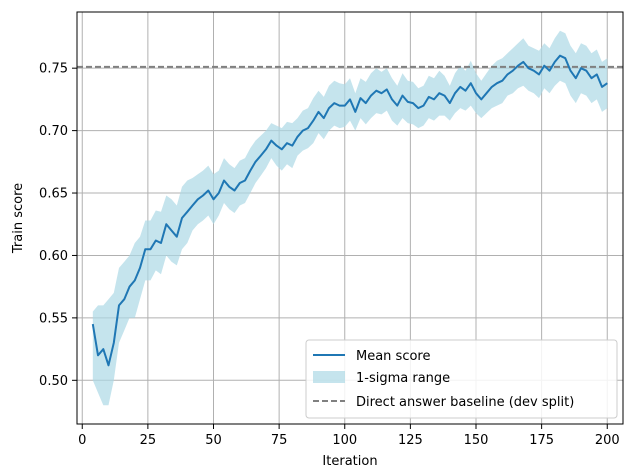 The height and width of the screenshot is (467, 624). I want to click on x-tick-label: 150, so click(476, 440).